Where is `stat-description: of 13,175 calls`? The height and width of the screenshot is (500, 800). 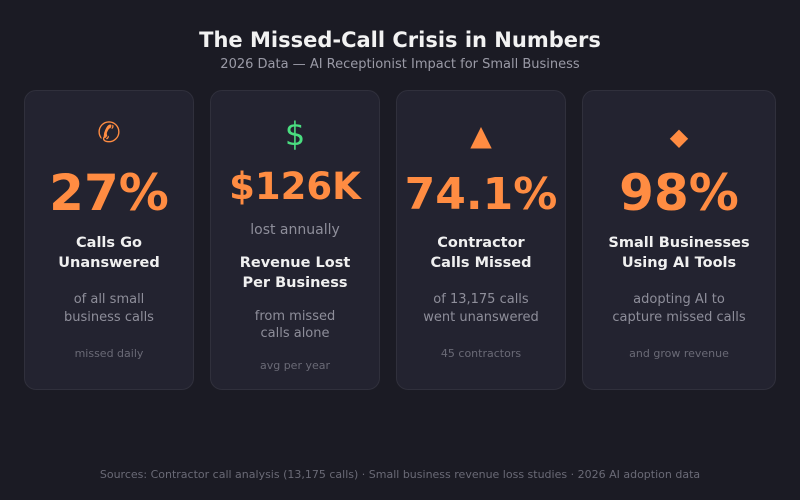
stat-description: of 13,175 calls is located at coordinates (481, 299).